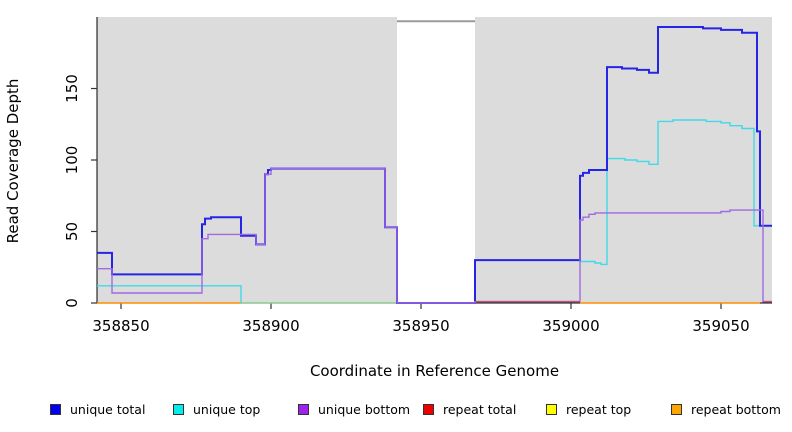 The image size is (792, 432). I want to click on y-tick-label: 100, so click(72, 160).